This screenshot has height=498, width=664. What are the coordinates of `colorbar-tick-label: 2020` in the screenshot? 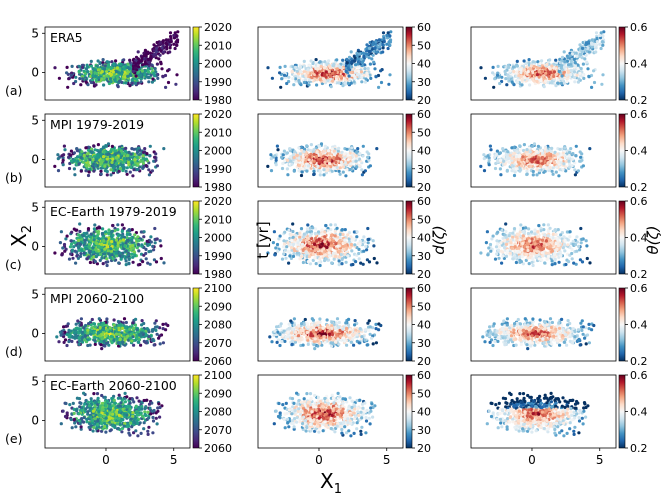 It's located at (218, 114).